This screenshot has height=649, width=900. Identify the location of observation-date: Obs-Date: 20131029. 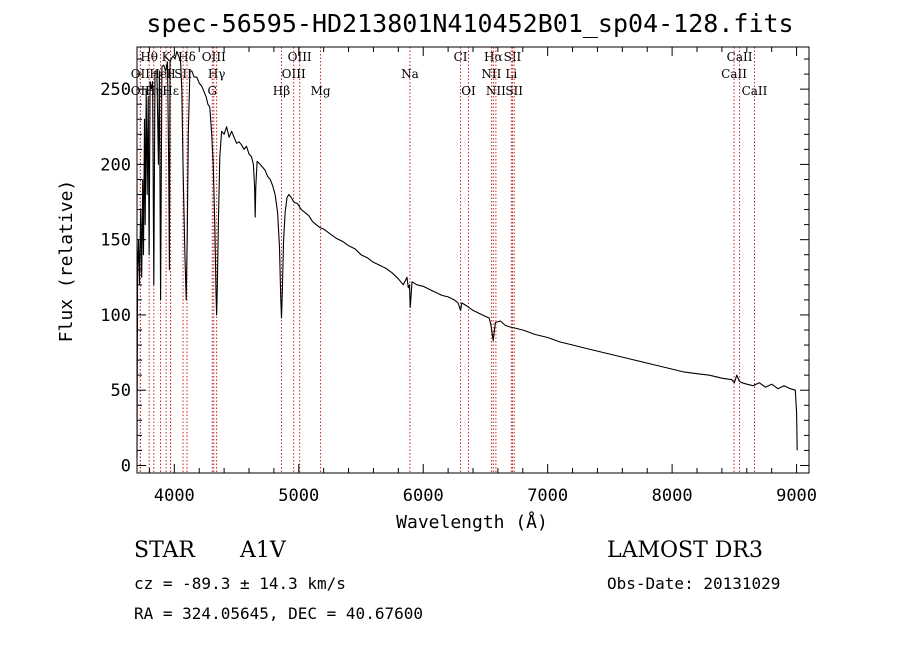
(694, 583).